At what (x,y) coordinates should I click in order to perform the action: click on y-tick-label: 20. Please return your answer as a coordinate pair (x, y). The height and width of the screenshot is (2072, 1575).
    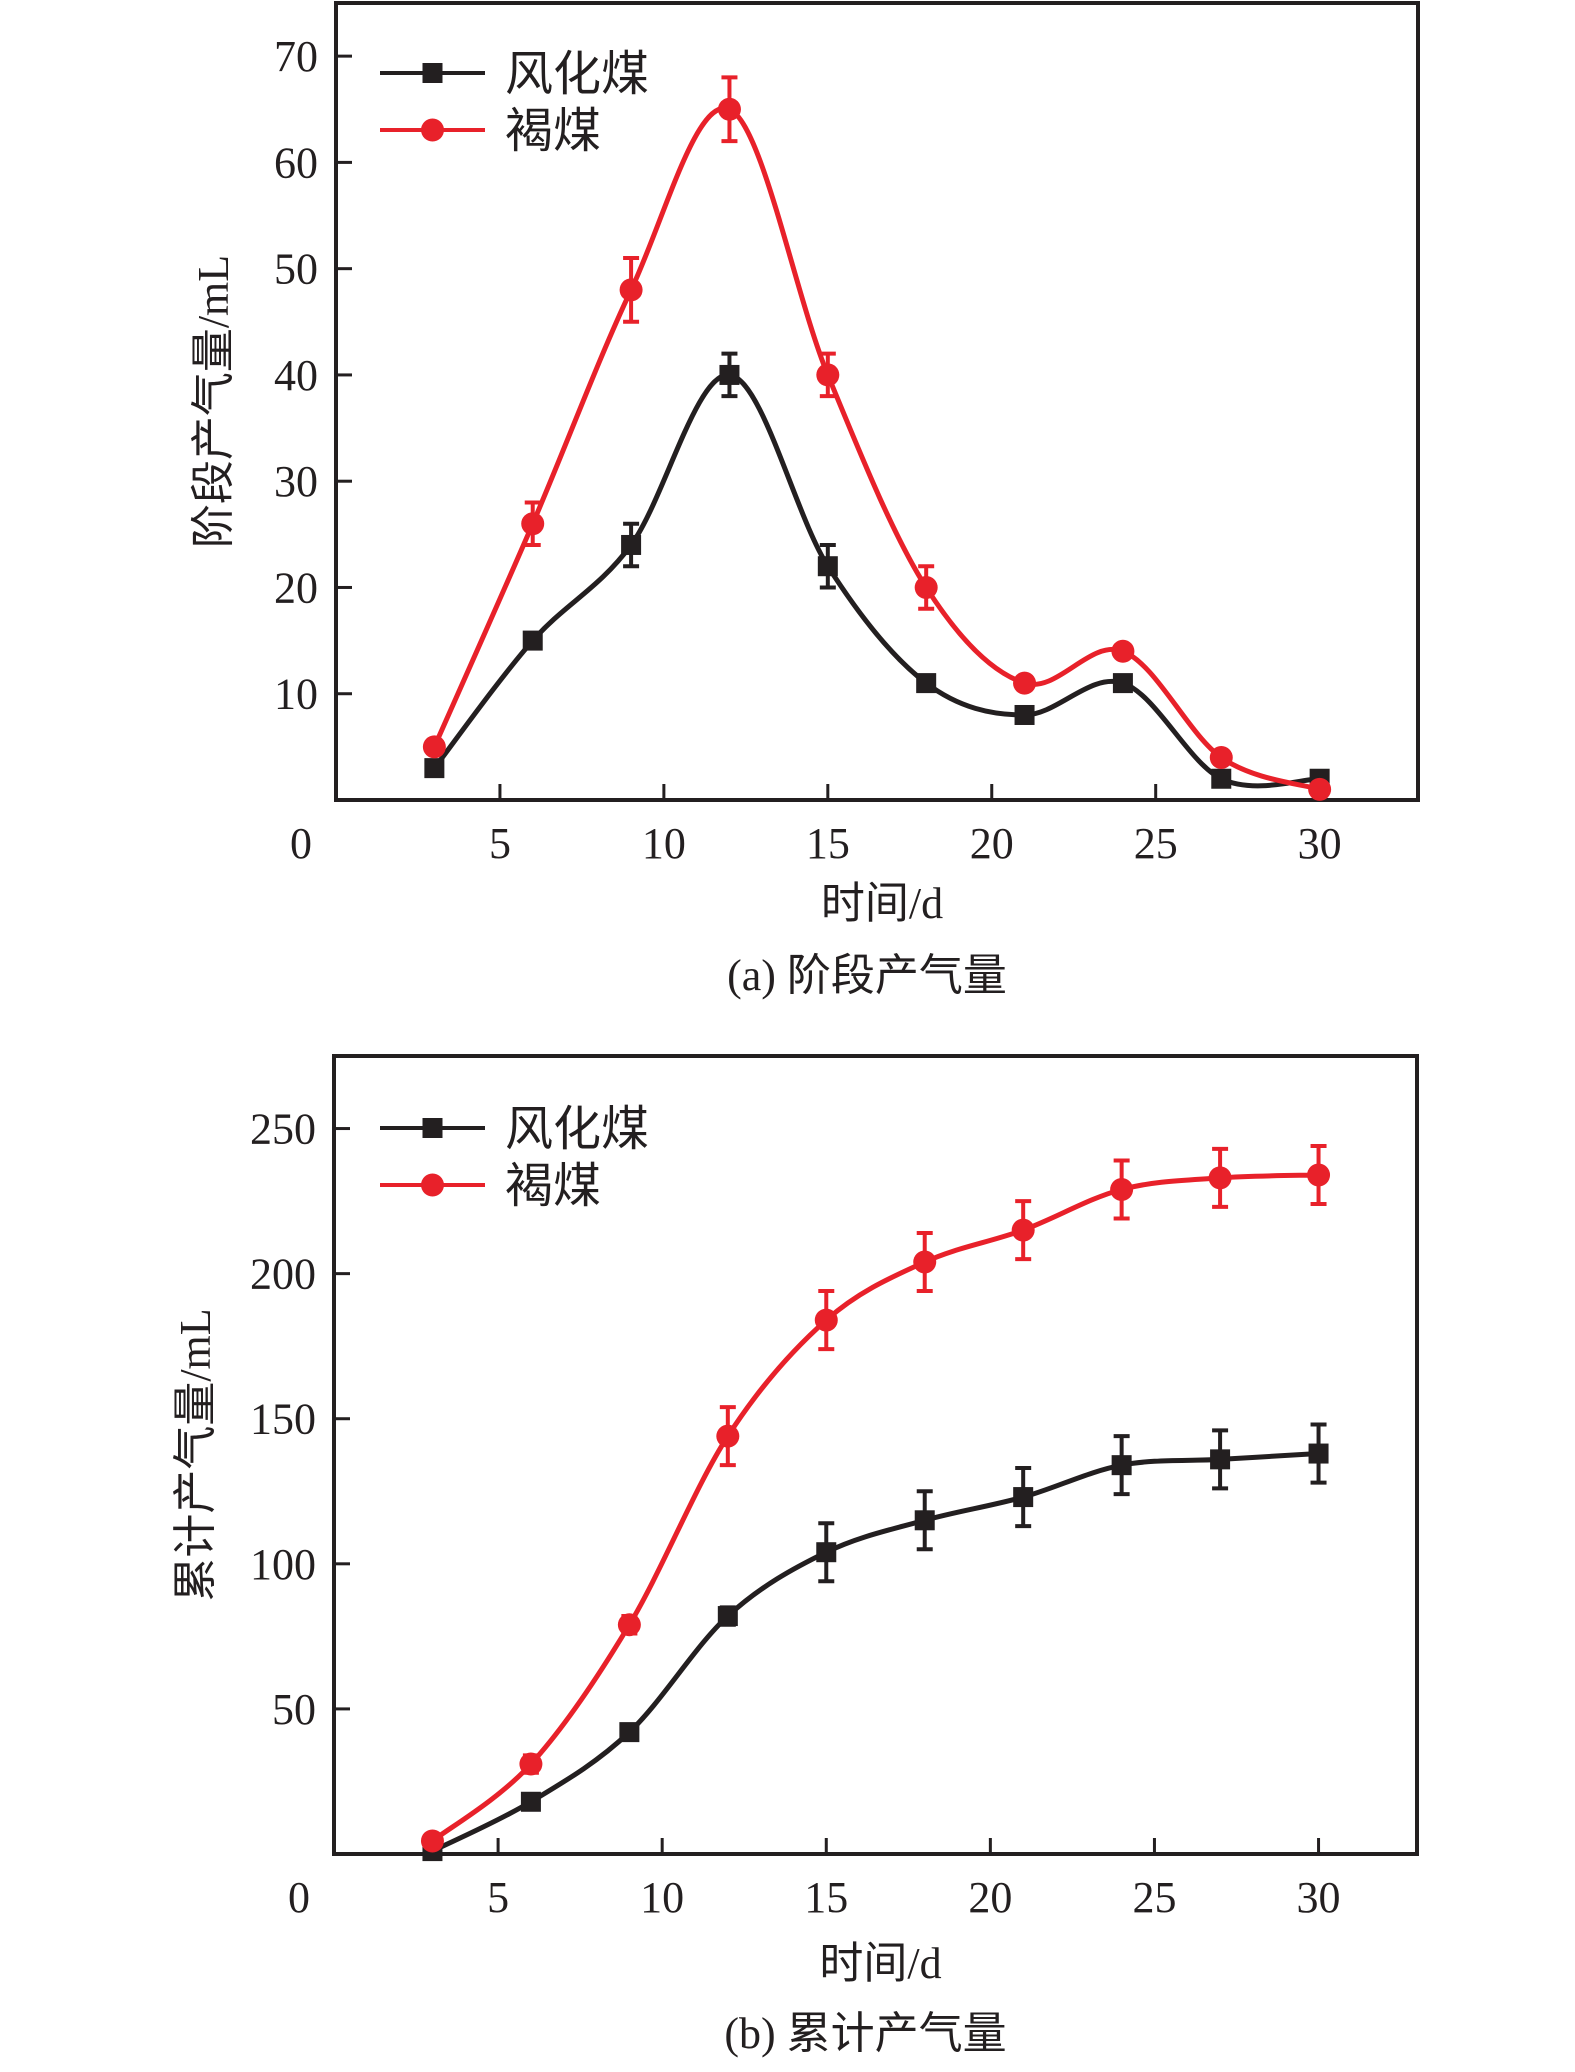
    Looking at the image, I should click on (296, 587).